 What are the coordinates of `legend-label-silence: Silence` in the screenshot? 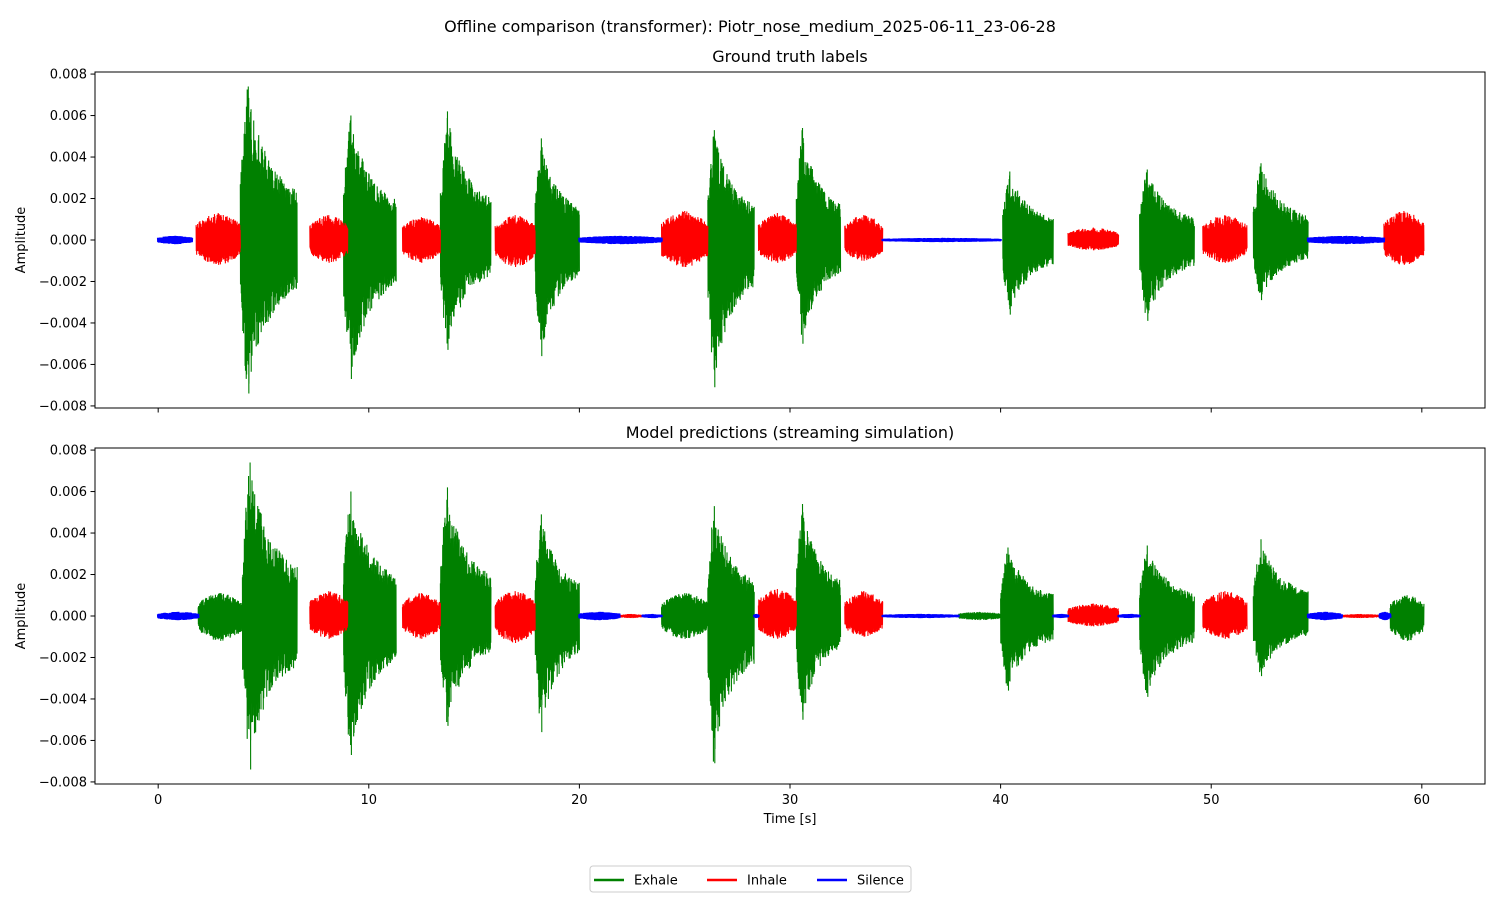 It's located at (880, 881).